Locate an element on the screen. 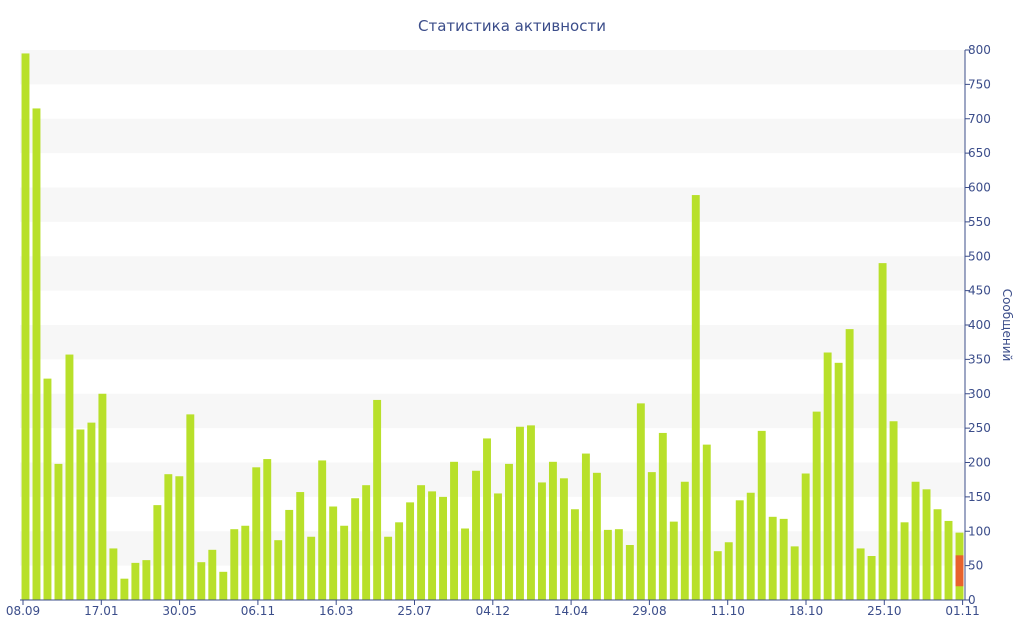 Image resolution: width=1024 pixels, height=640 pixels. x-tick-label: 14.04 is located at coordinates (571, 611).